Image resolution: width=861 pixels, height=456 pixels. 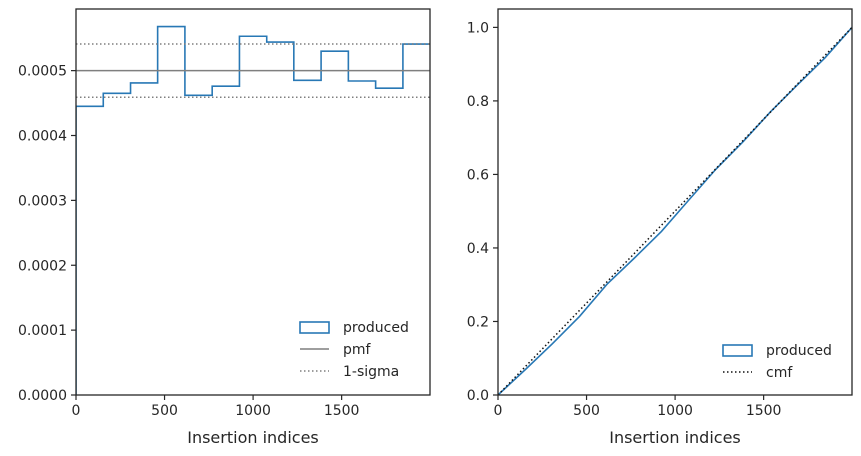 I want to click on y-tick-label: 0.0001, so click(x=42, y=331).